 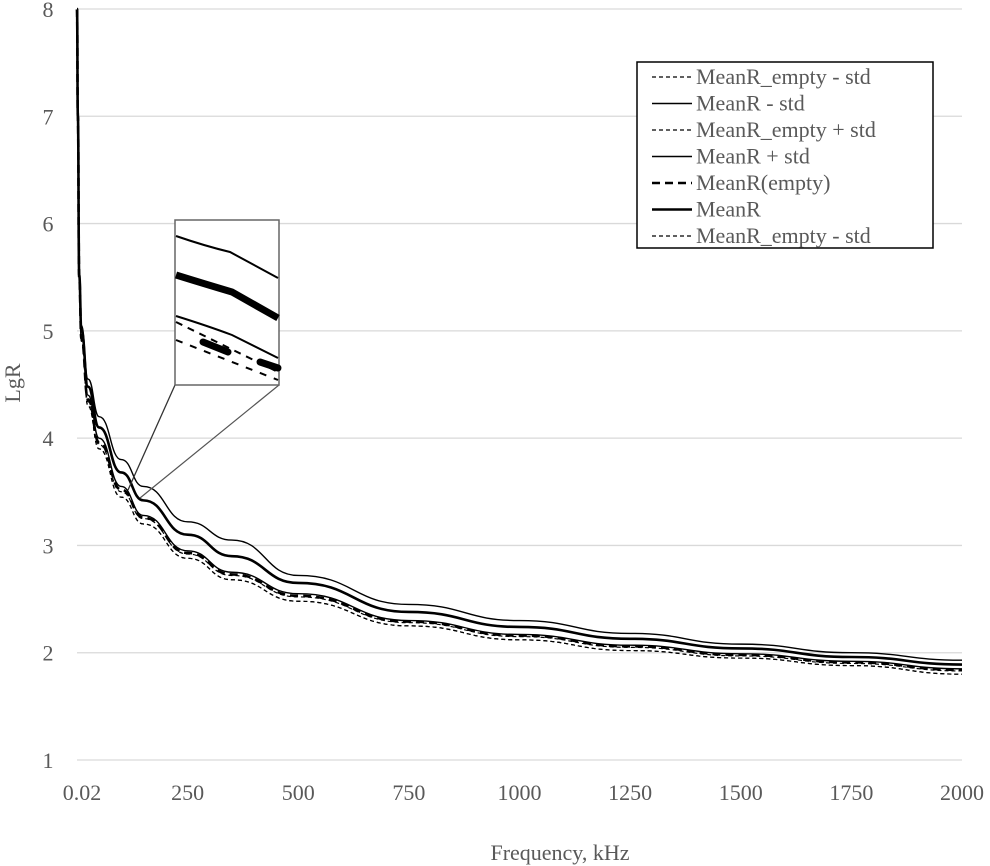 I want to click on x-tick-label: 0.02, so click(x=82, y=792).